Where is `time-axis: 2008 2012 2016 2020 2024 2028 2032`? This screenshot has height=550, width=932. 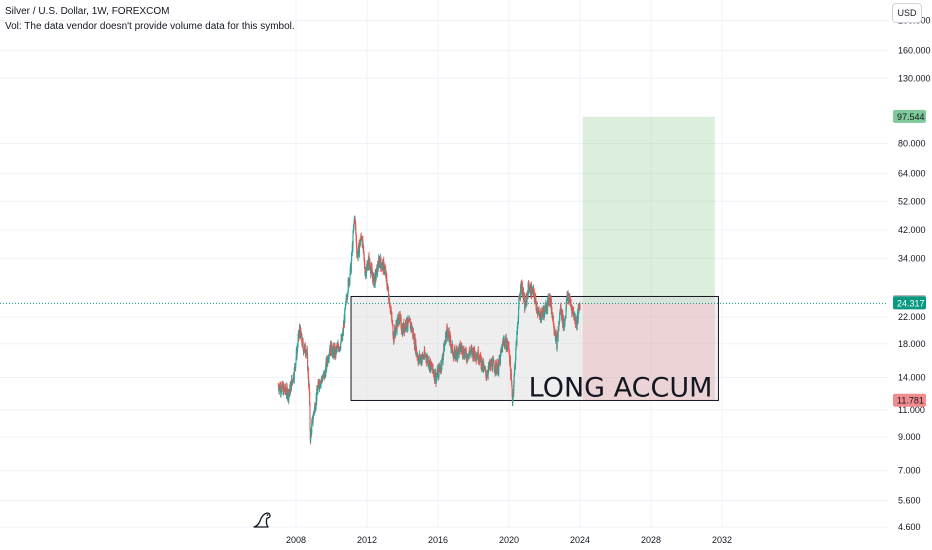
time-axis: 2008 2012 2016 2020 2024 2028 2032 is located at coordinates (509, 540).